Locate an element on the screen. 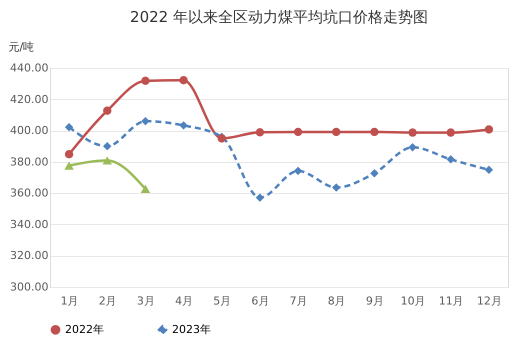  x-tick-label: 9月 is located at coordinates (375, 301).